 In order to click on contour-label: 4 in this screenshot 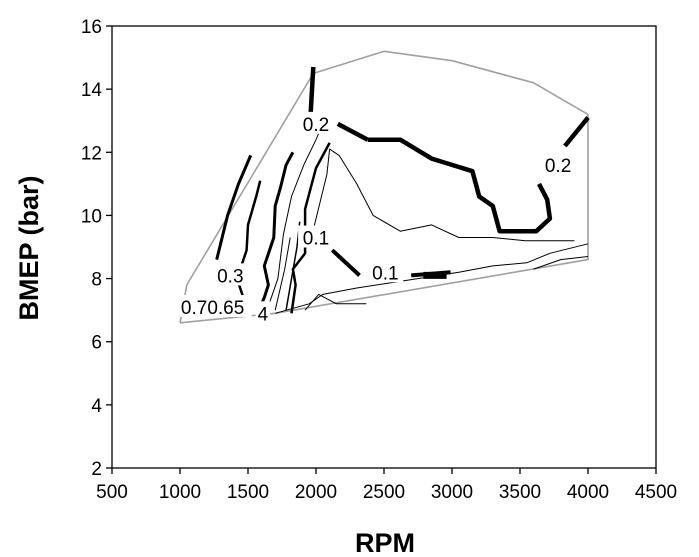, I will do `click(263, 314)`.